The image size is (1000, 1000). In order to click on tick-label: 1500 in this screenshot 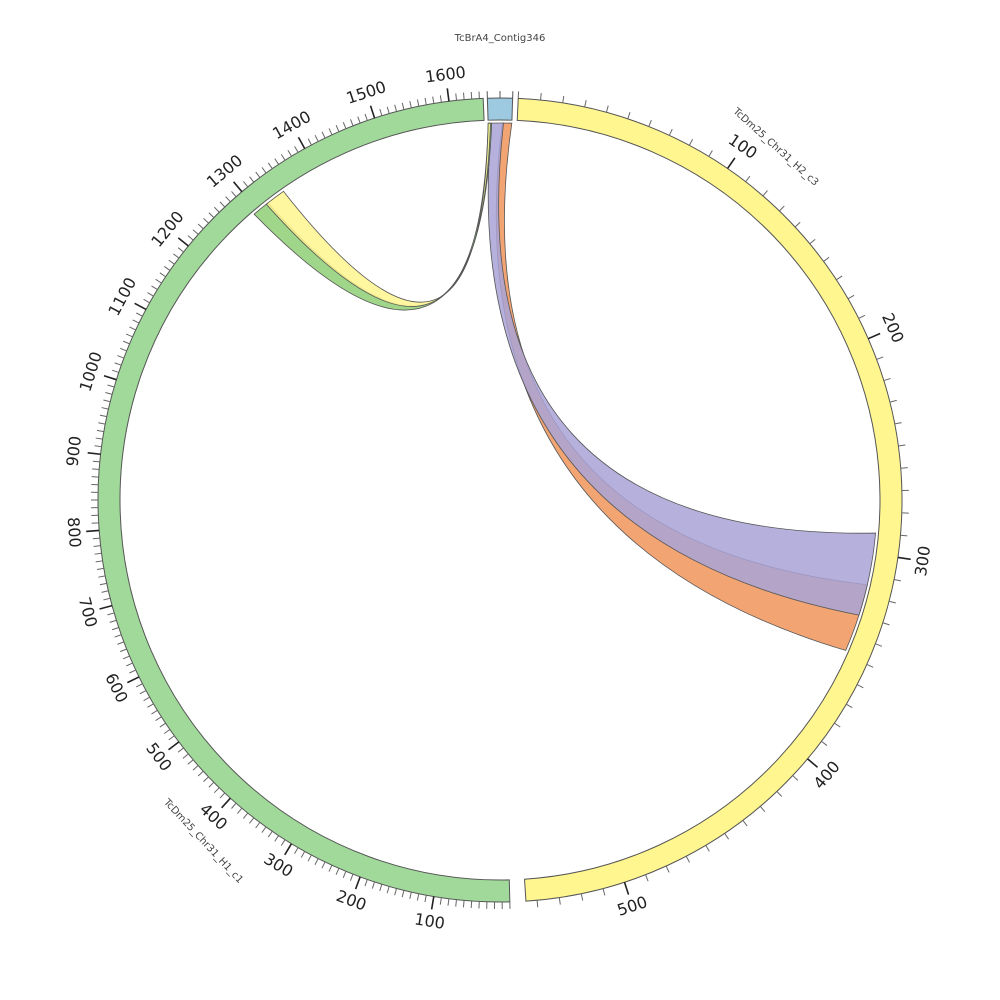, I will do `click(366, 92)`.